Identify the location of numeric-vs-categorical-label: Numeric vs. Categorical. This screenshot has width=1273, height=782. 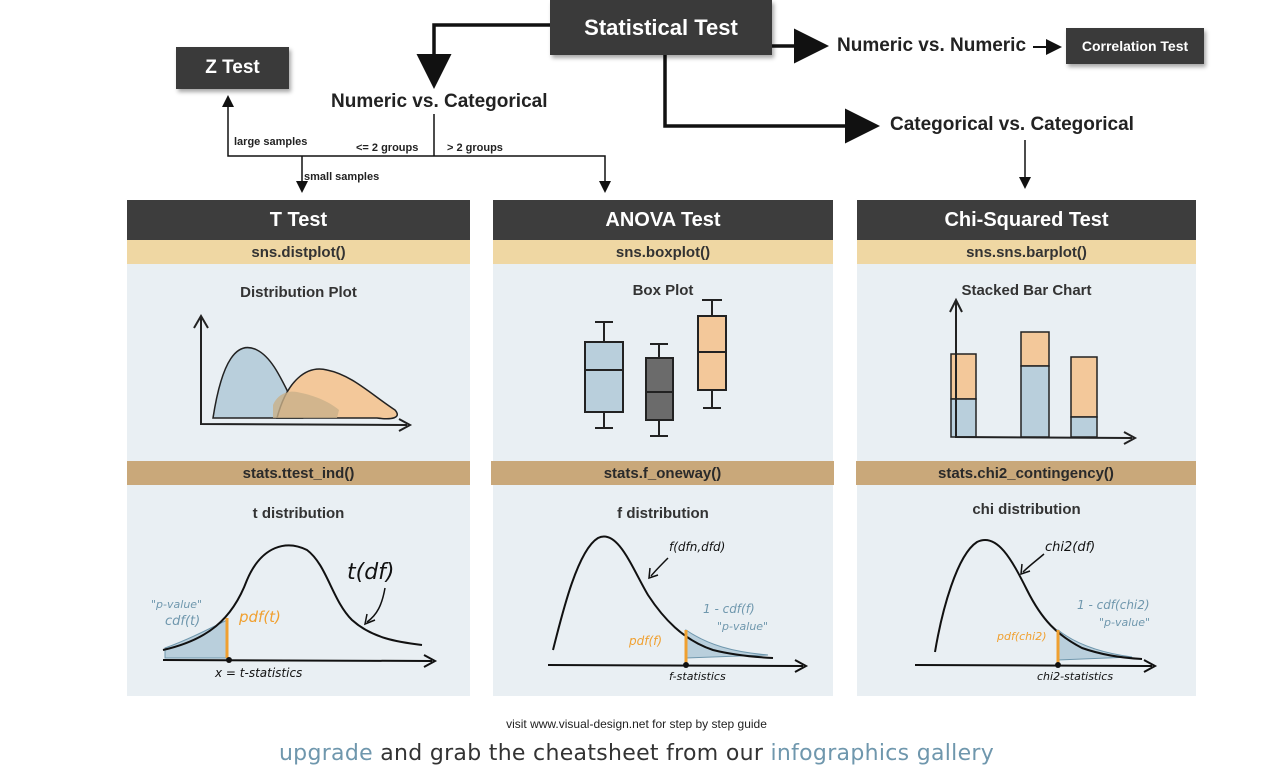
(439, 101).